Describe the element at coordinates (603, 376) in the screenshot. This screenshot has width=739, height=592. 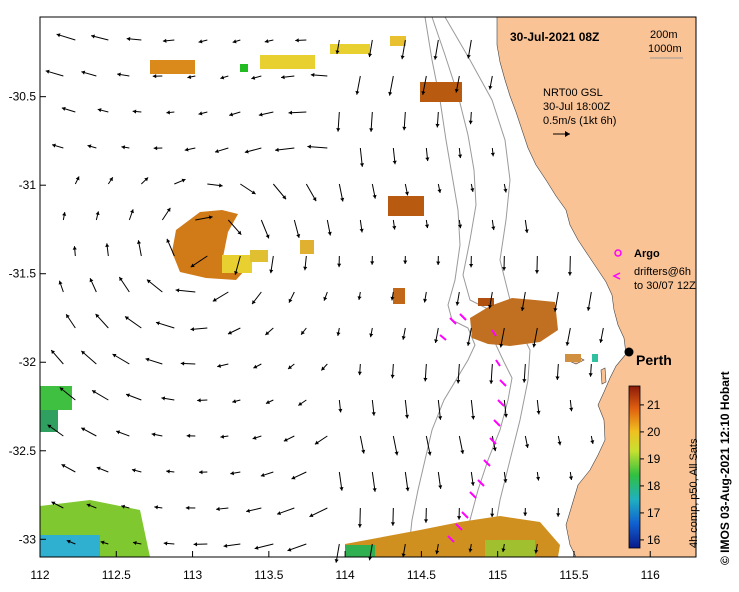
I see `garden-island` at that location.